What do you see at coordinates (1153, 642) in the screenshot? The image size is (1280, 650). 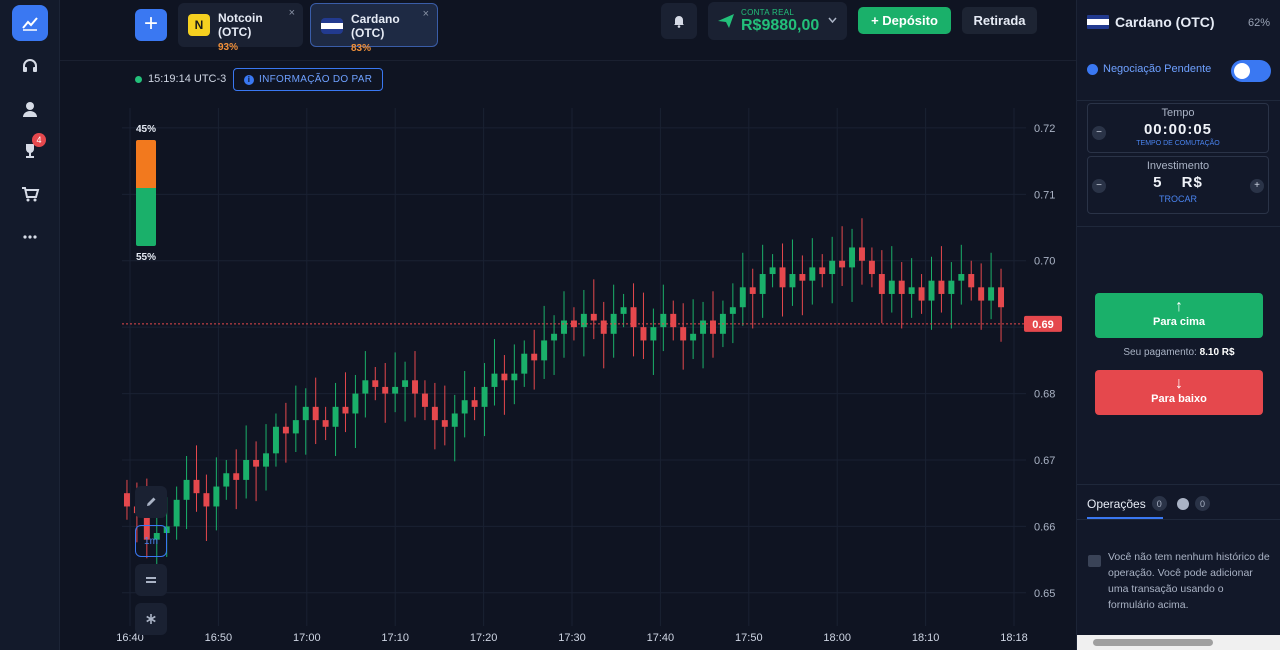 I see `scrollbar-thumb` at bounding box center [1153, 642].